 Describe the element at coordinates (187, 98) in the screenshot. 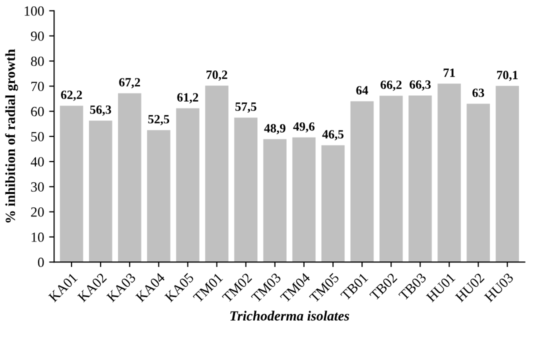

I see `data-label: 61,2` at that location.